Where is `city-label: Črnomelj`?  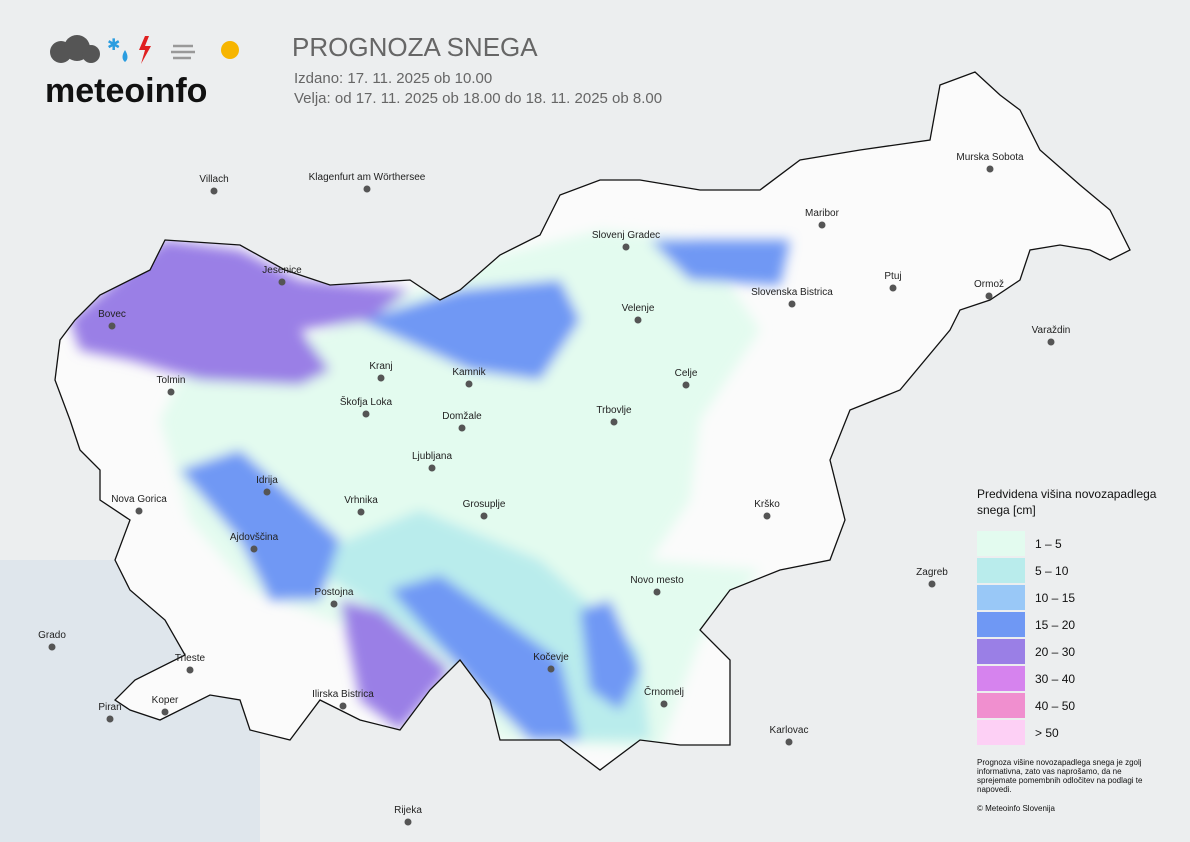
city-label: Črnomelj is located at coordinates (664, 691).